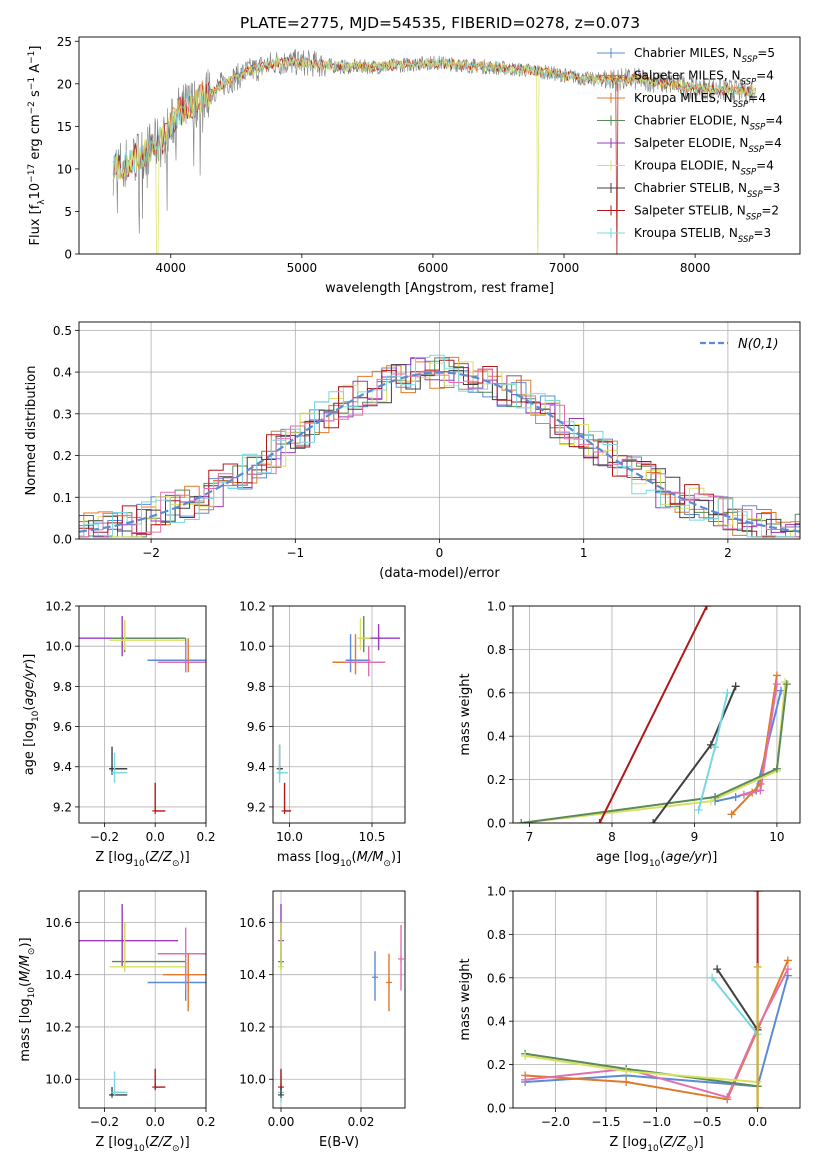  What do you see at coordinates (584, 553) in the screenshot?
I see `x-tick-label: 1` at bounding box center [584, 553].